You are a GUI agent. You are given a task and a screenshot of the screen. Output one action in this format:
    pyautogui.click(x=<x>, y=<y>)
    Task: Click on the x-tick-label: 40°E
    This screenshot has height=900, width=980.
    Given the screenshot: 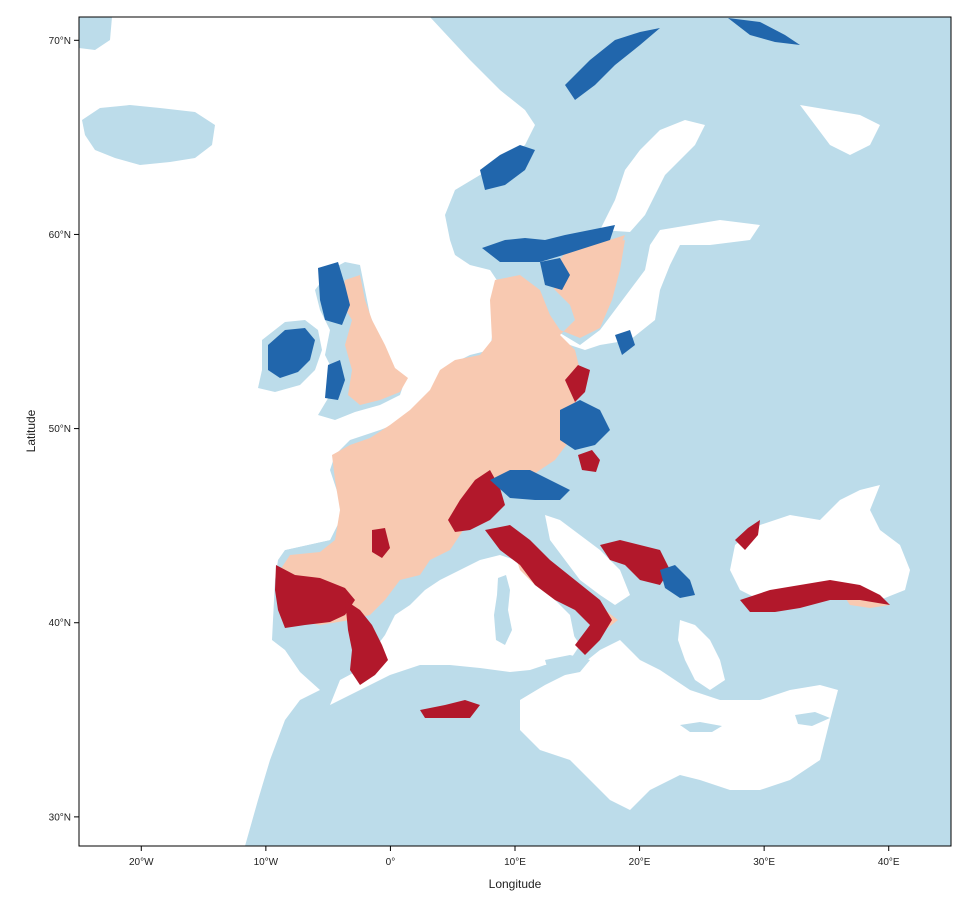 What is the action you would take?
    pyautogui.click(x=889, y=862)
    